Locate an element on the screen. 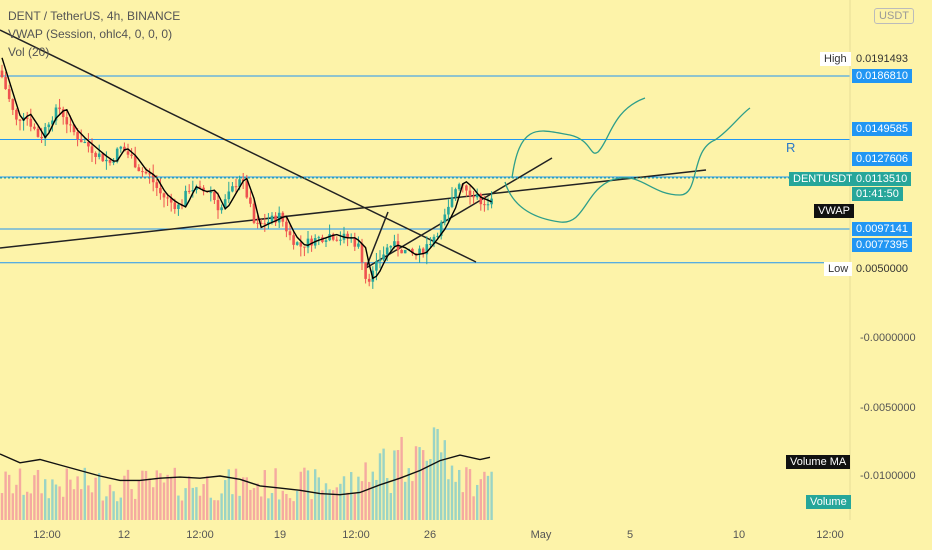 The height and width of the screenshot is (550, 932). axis-label-3: -0.0100000 is located at coordinates (888, 476).